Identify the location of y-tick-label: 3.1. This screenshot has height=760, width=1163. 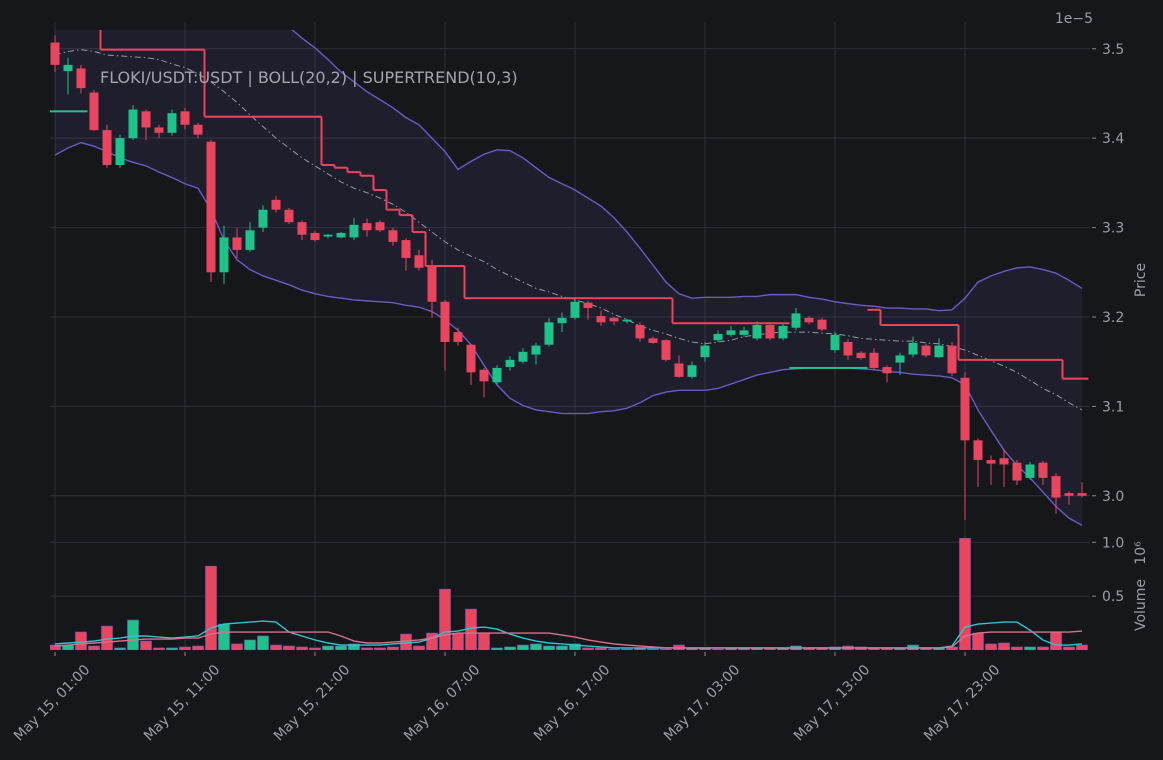
(1113, 407).